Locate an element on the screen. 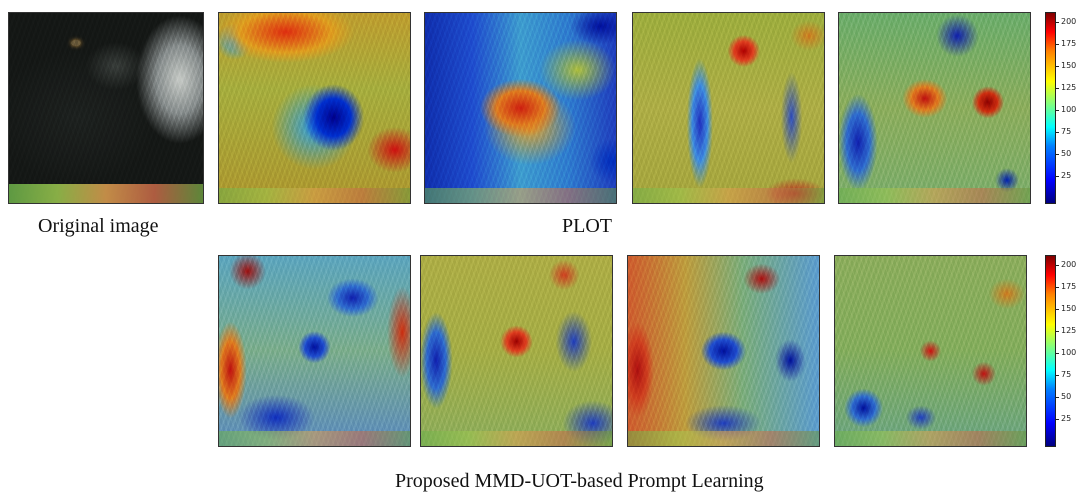  original-image is located at coordinates (106, 108).